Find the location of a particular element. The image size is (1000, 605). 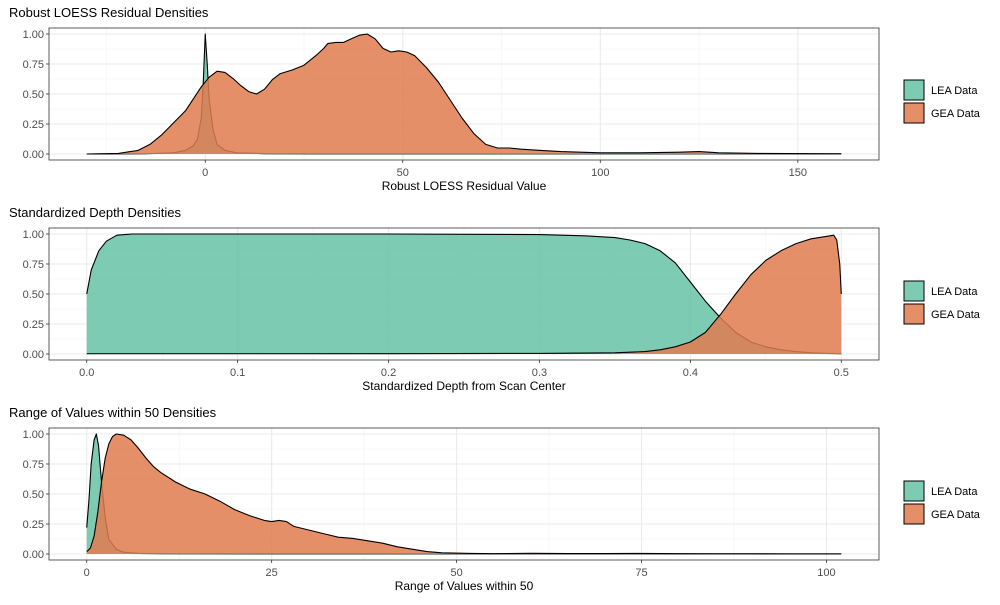

x-tick-label: 150 is located at coordinates (798, 173).